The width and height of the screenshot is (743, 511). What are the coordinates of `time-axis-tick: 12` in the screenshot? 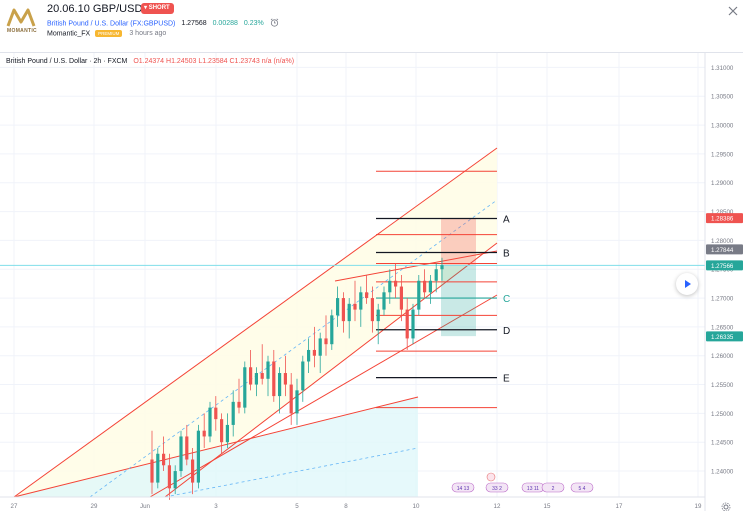 It's located at (497, 506).